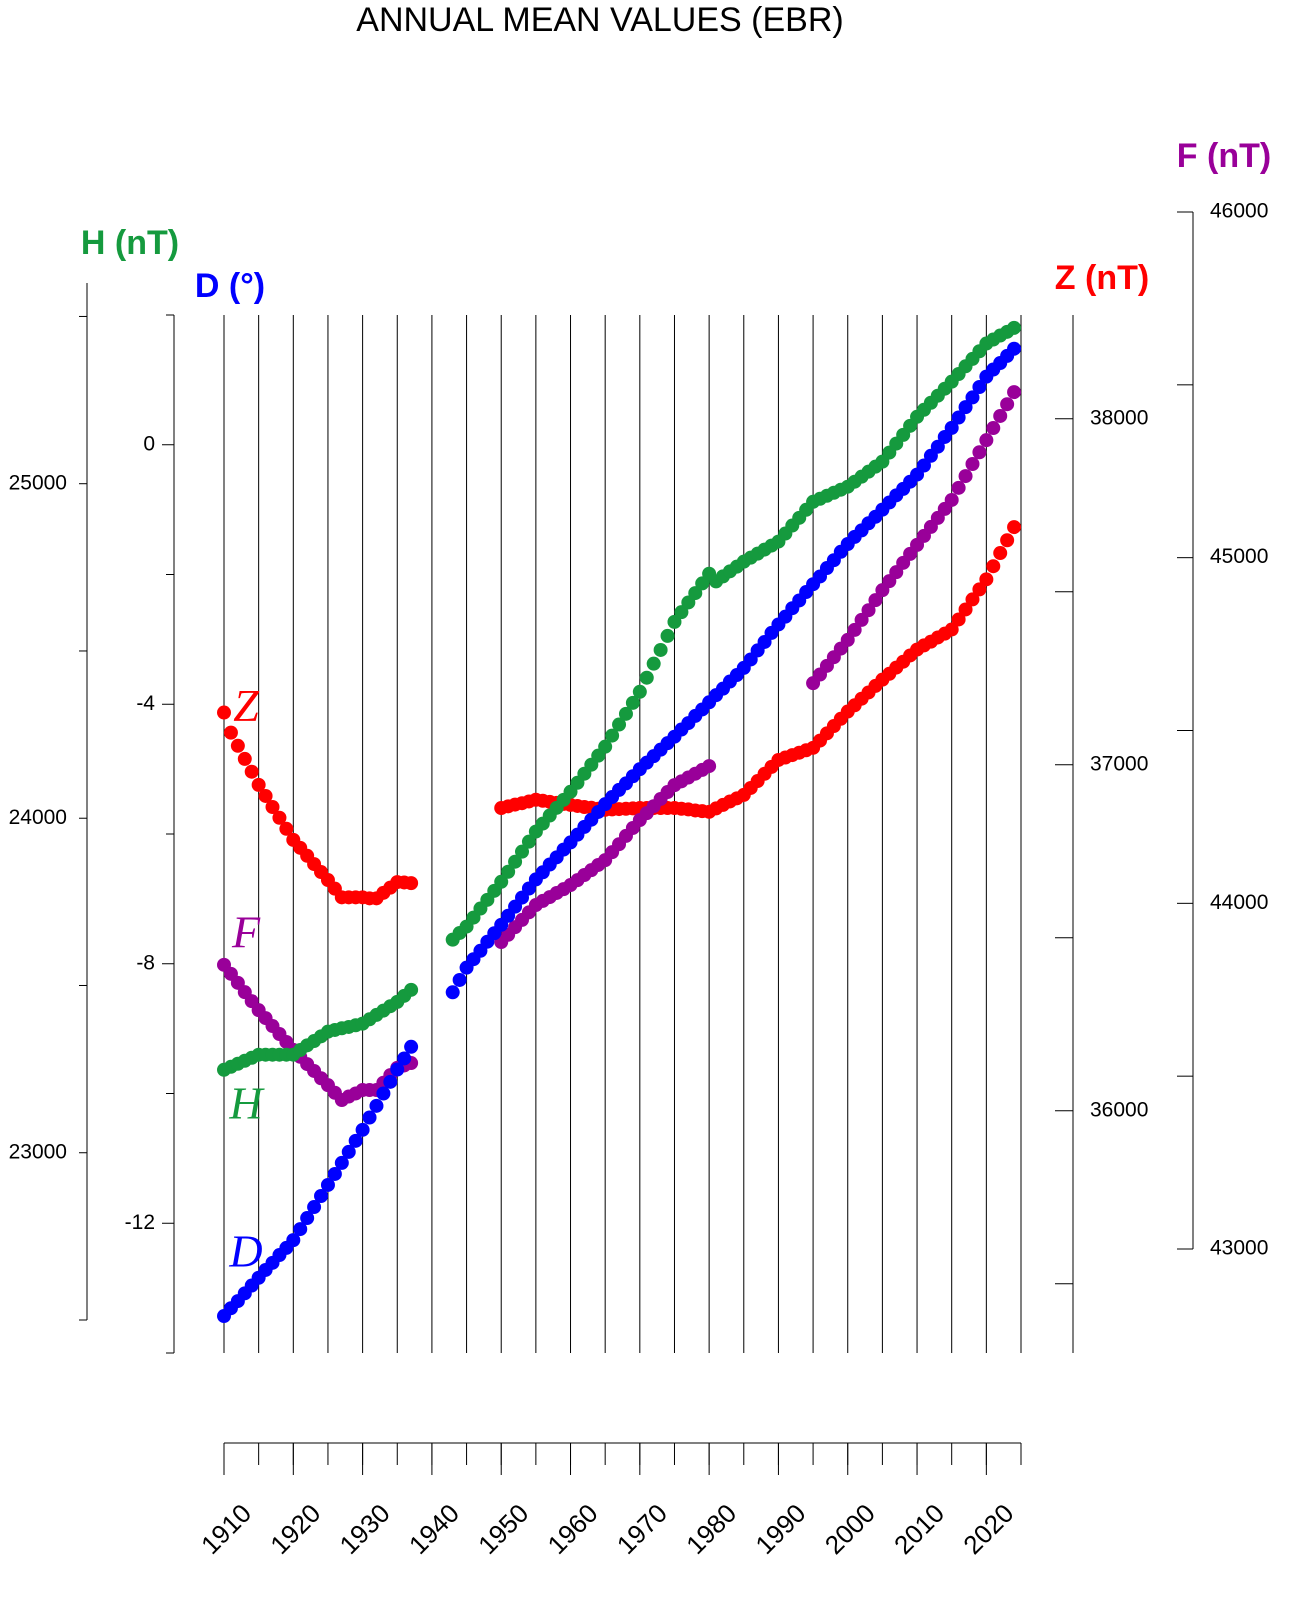 This screenshot has width=1309, height=1605. What do you see at coordinates (365, 1529) in the screenshot?
I see `x-tick-label: 1930` at bounding box center [365, 1529].